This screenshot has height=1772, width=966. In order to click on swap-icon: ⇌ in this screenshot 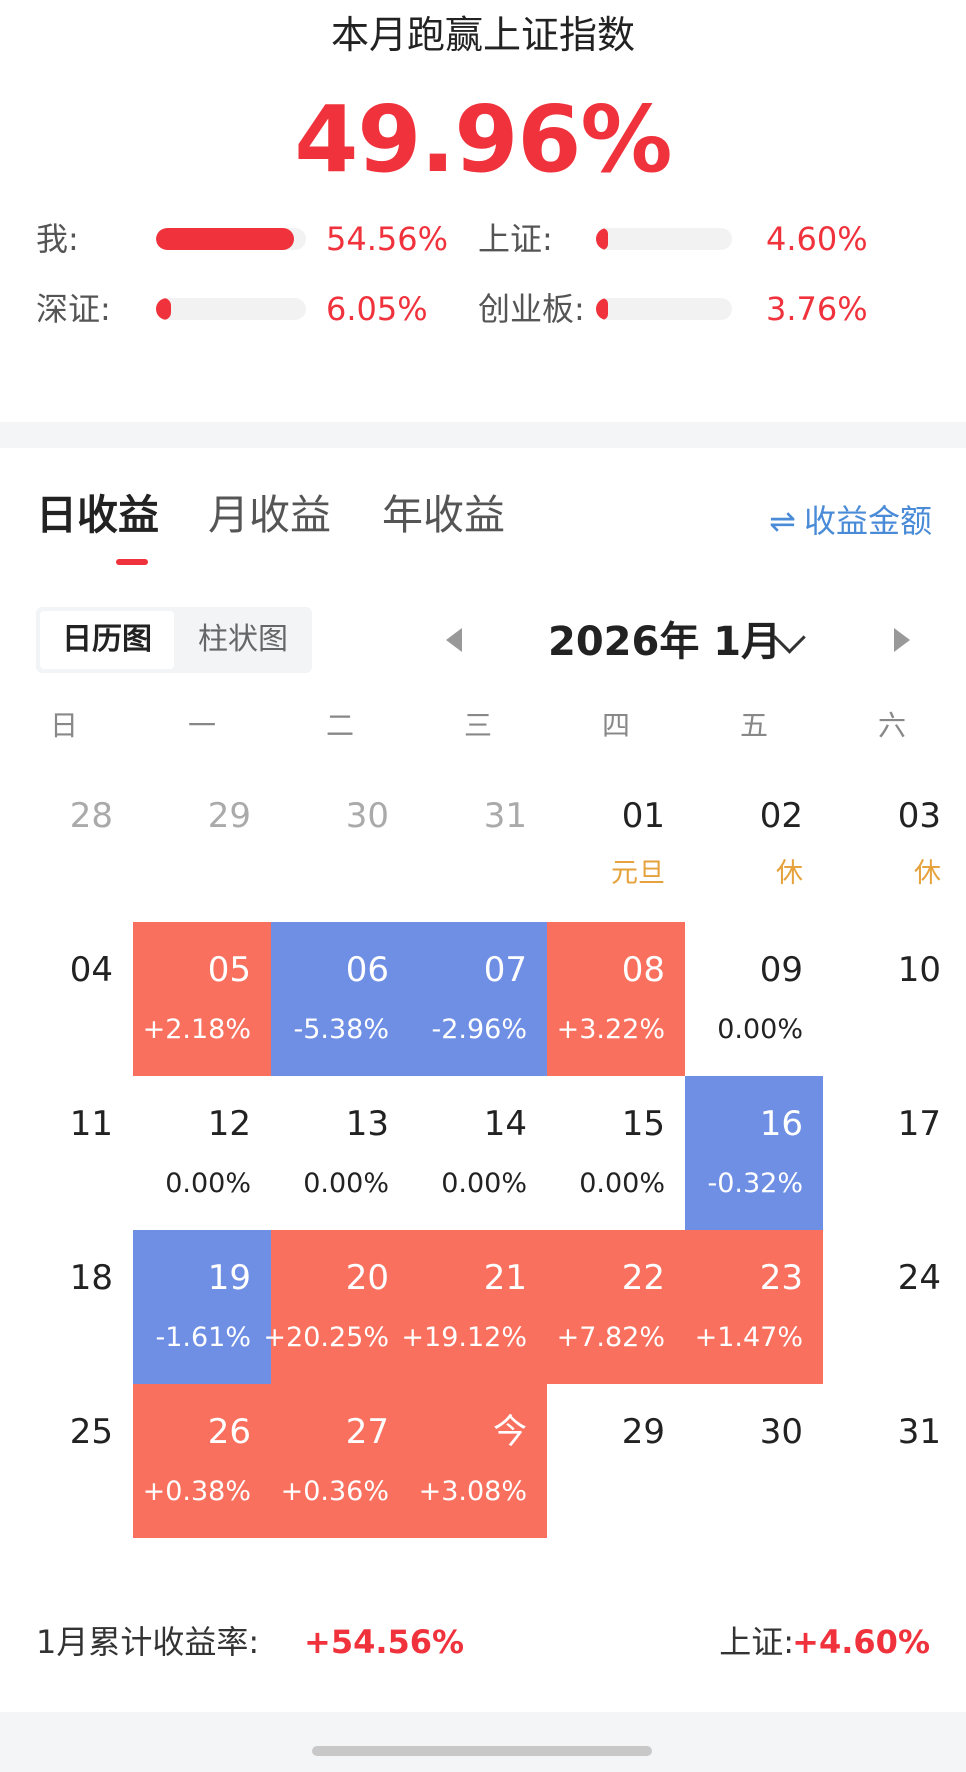, I will do `click(782, 521)`.